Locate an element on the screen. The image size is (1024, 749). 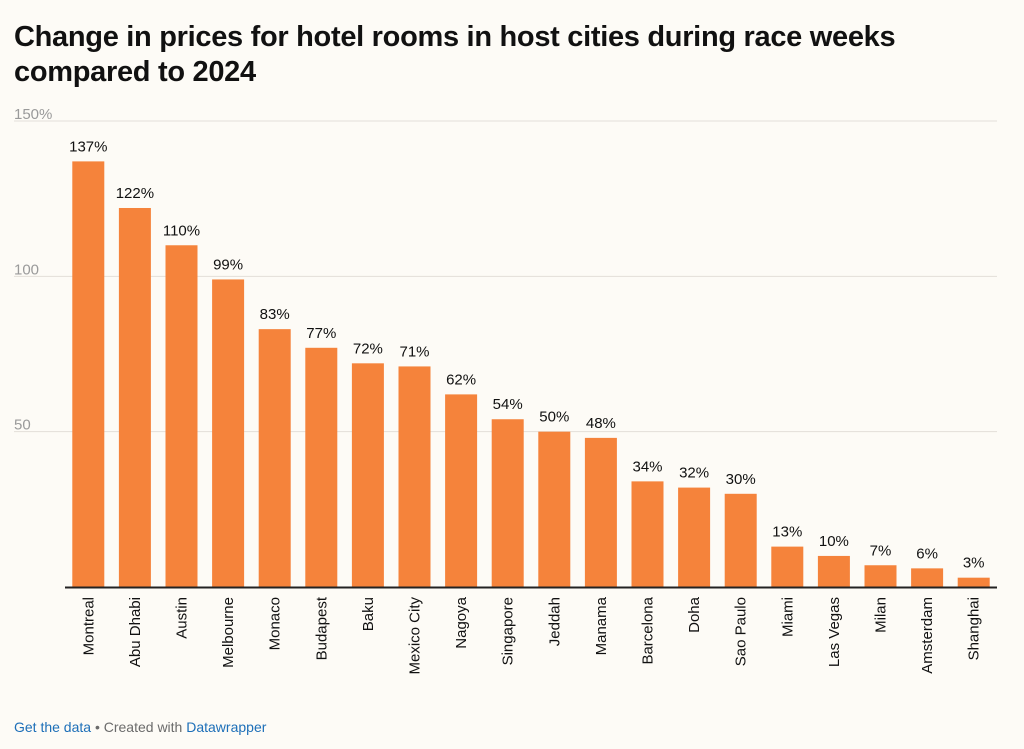
x-tick-label: Amsterdam is located at coordinates (927, 635).